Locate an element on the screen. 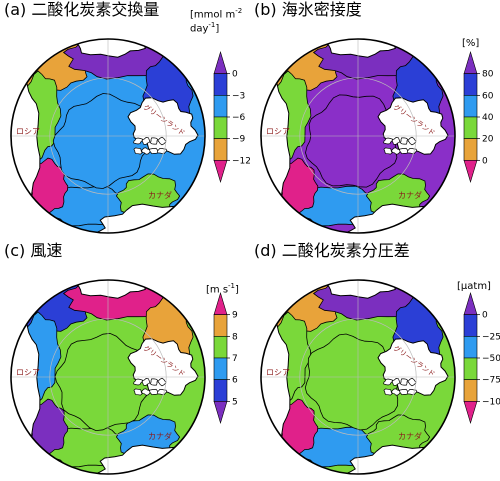  panel-a-title: (a) 二酸化炭素交換量 is located at coordinates (82, 9).